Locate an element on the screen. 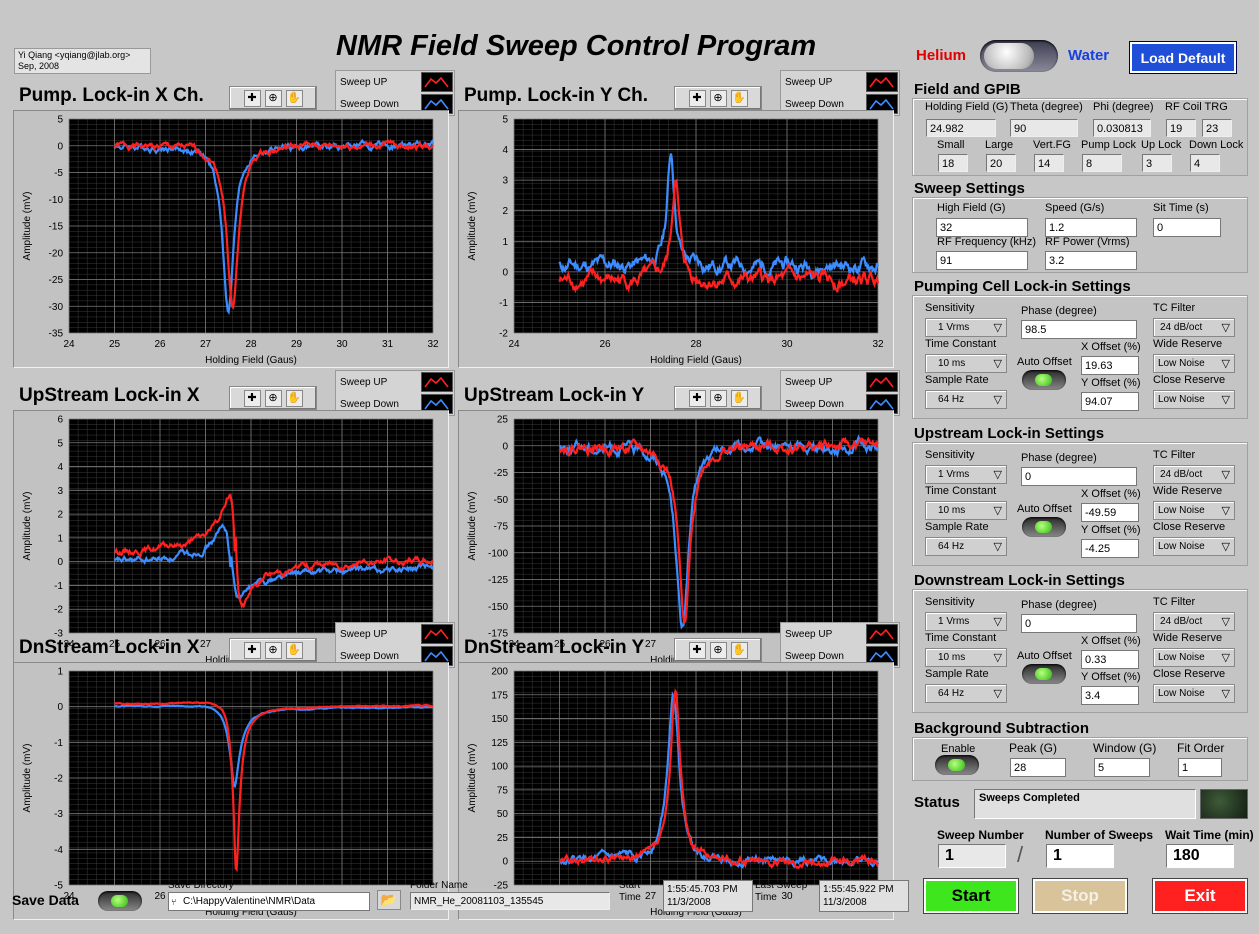 The width and height of the screenshot is (1259, 934). x-offset-input: -49.59 is located at coordinates (1110, 512).